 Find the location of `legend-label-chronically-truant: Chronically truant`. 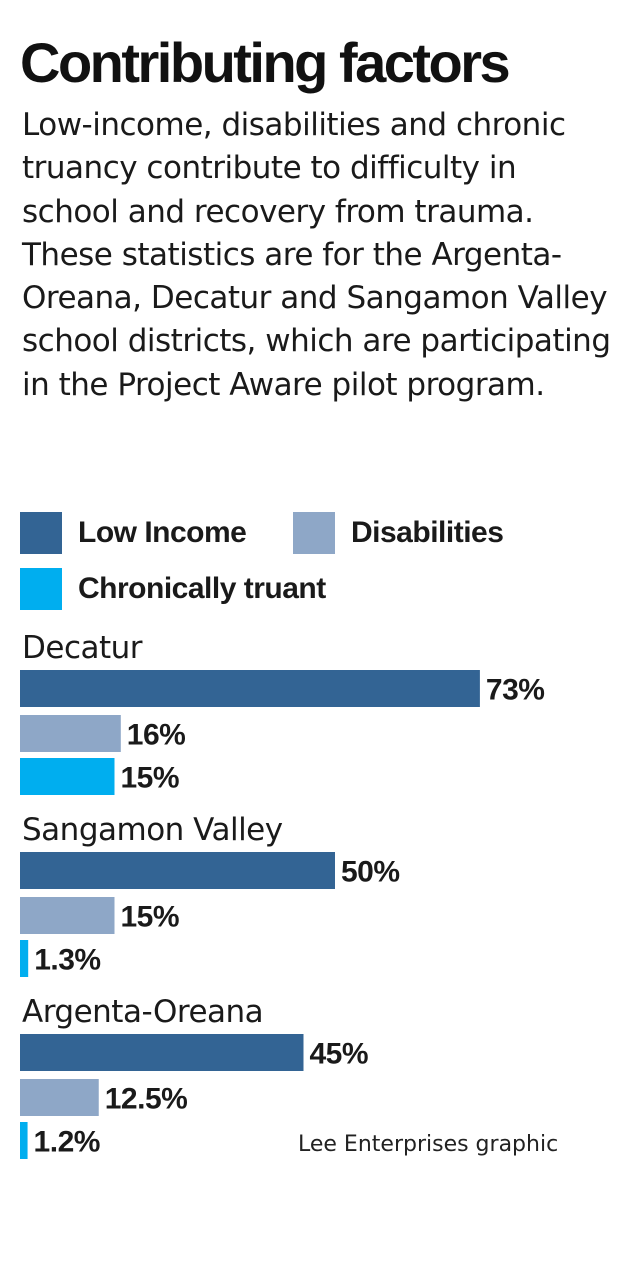

legend-label-chronically-truant: Chronically truant is located at coordinates (202, 588).